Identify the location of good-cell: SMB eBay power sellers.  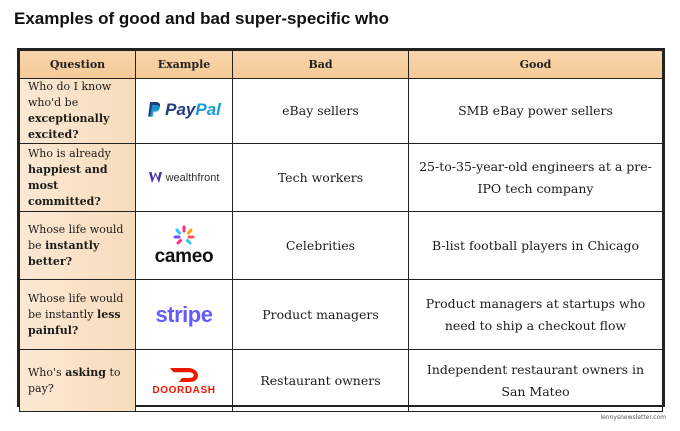
(535, 111).